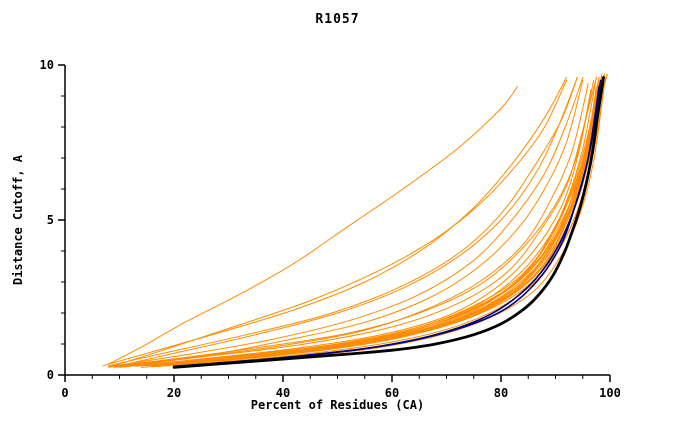 The height and width of the screenshot is (440, 680). What do you see at coordinates (47, 65) in the screenshot?
I see `y-tick-label: 10` at bounding box center [47, 65].